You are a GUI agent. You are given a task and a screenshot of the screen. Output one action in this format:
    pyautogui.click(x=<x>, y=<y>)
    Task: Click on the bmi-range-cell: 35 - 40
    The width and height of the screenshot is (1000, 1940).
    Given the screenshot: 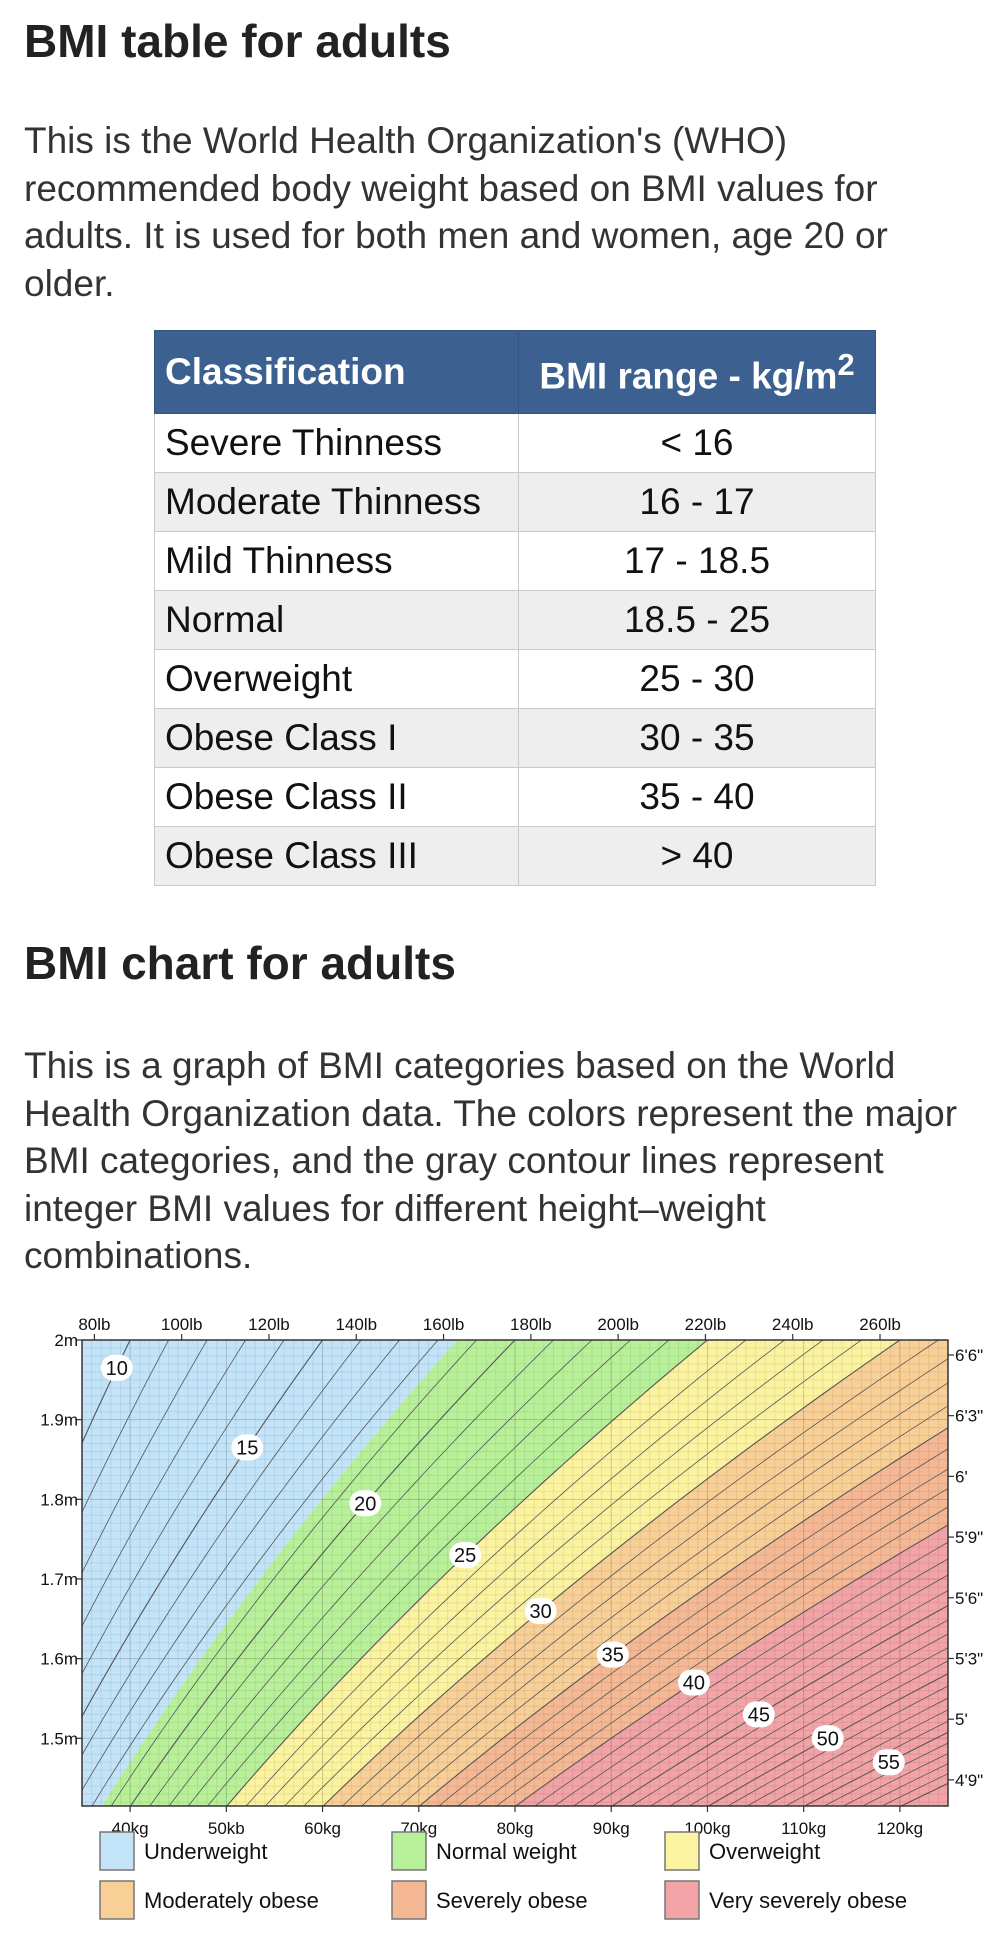 What is the action you would take?
    pyautogui.click(x=697, y=797)
    